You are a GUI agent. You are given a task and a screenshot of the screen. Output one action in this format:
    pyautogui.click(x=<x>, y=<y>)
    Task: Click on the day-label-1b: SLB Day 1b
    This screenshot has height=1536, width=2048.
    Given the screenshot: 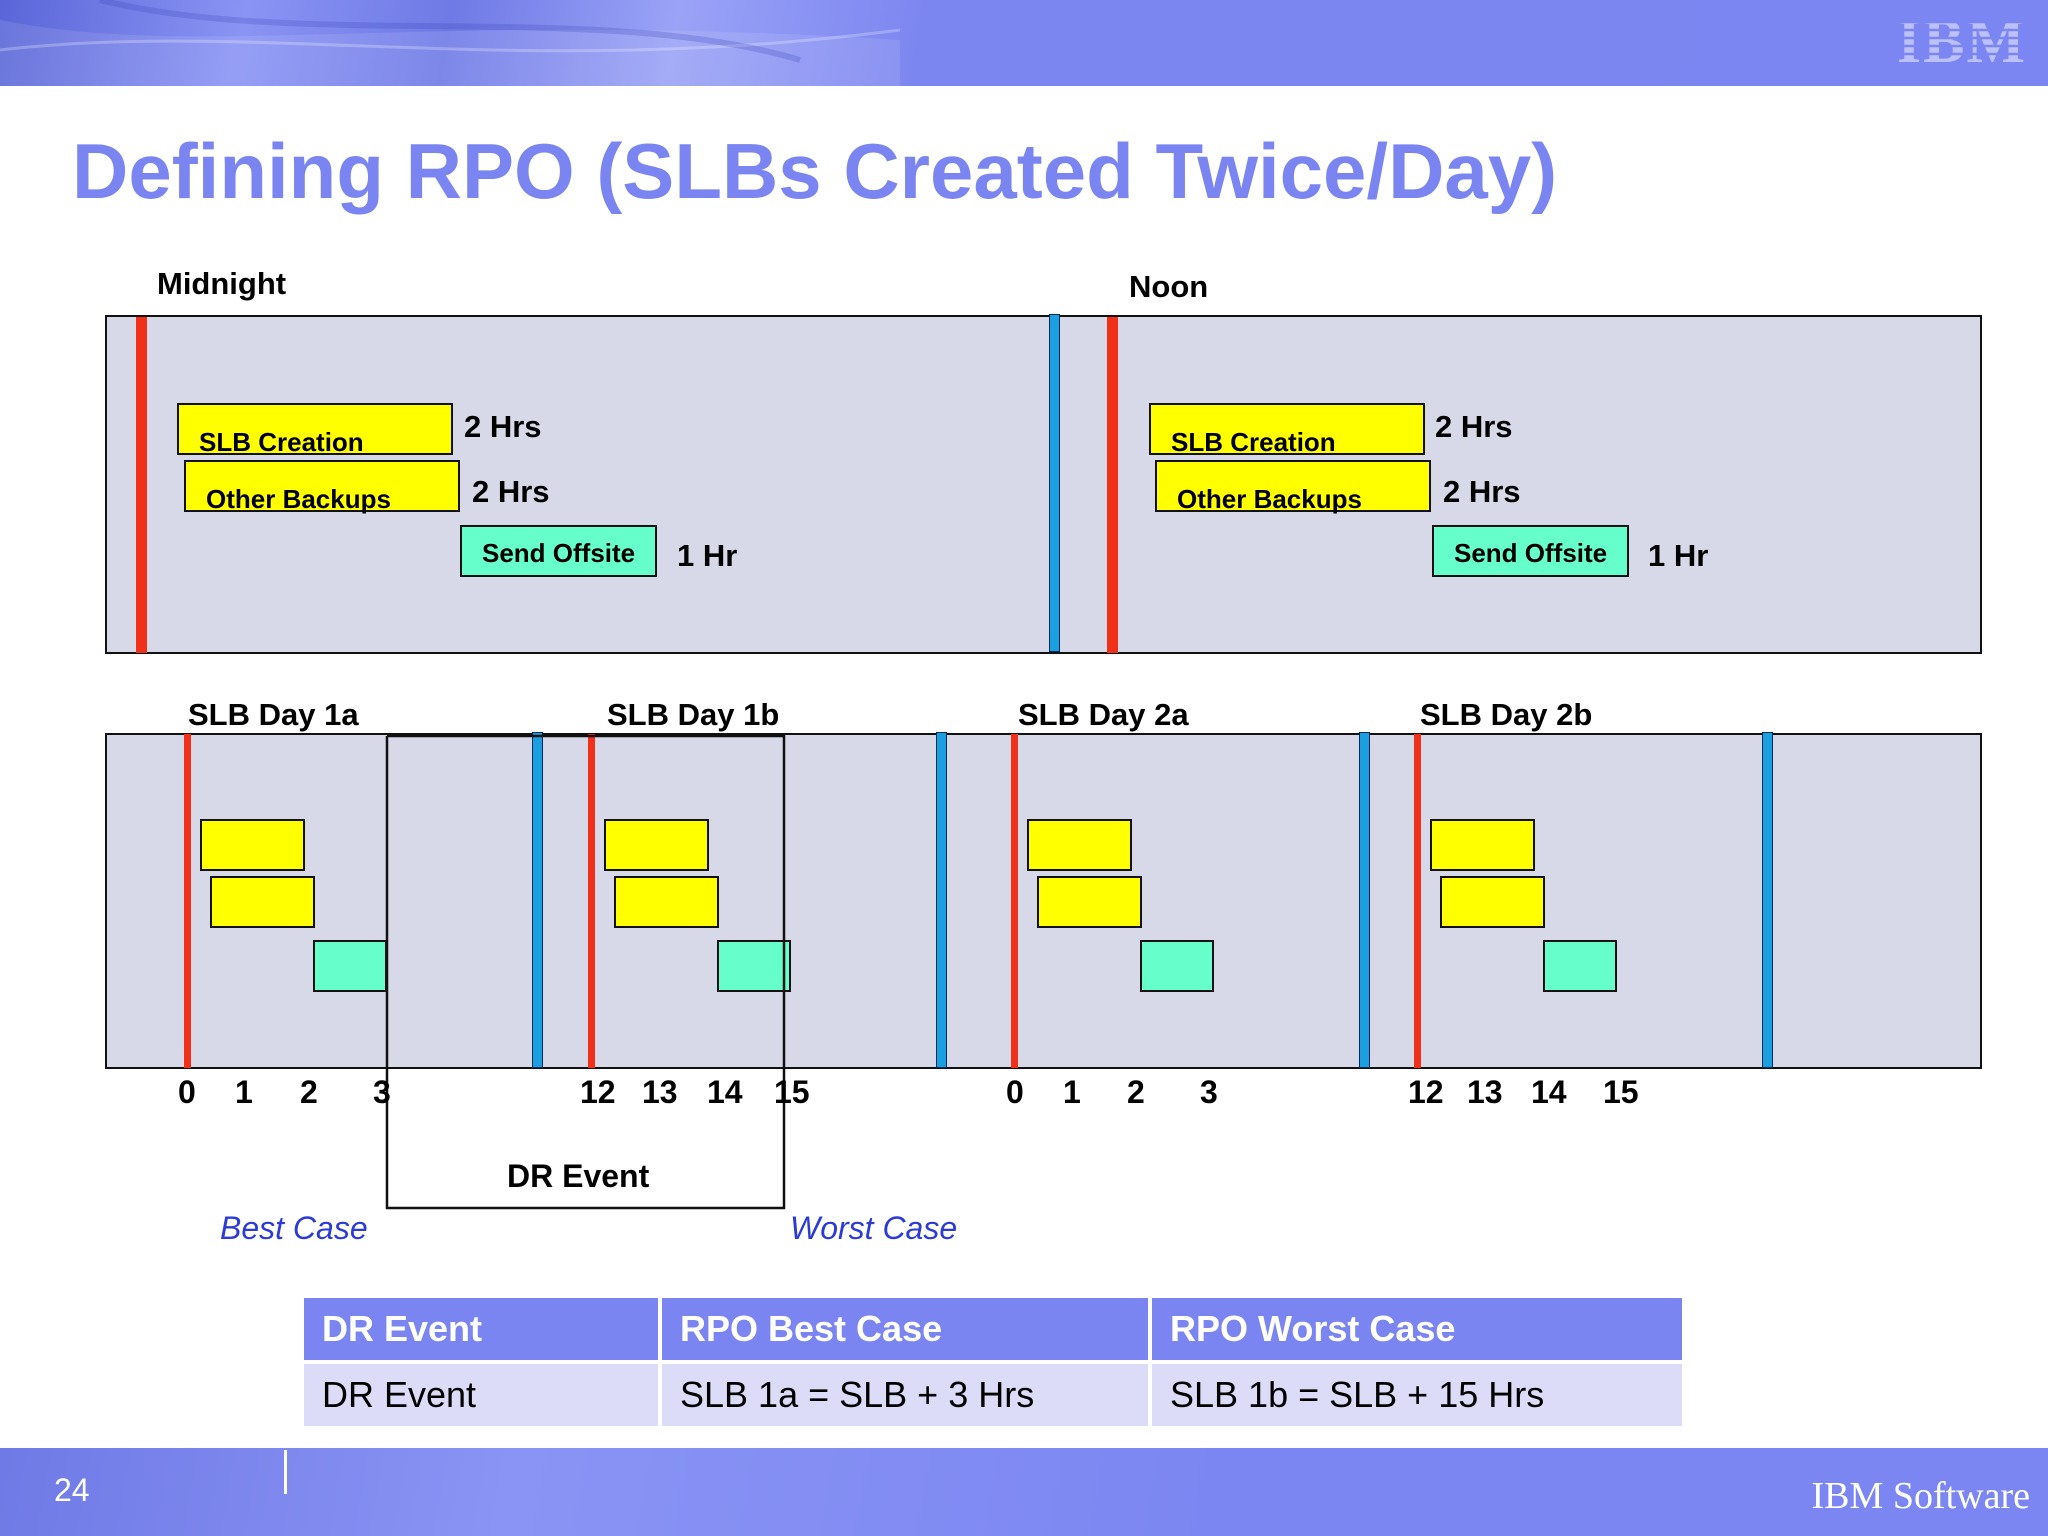 What is the action you would take?
    pyautogui.click(x=693, y=714)
    